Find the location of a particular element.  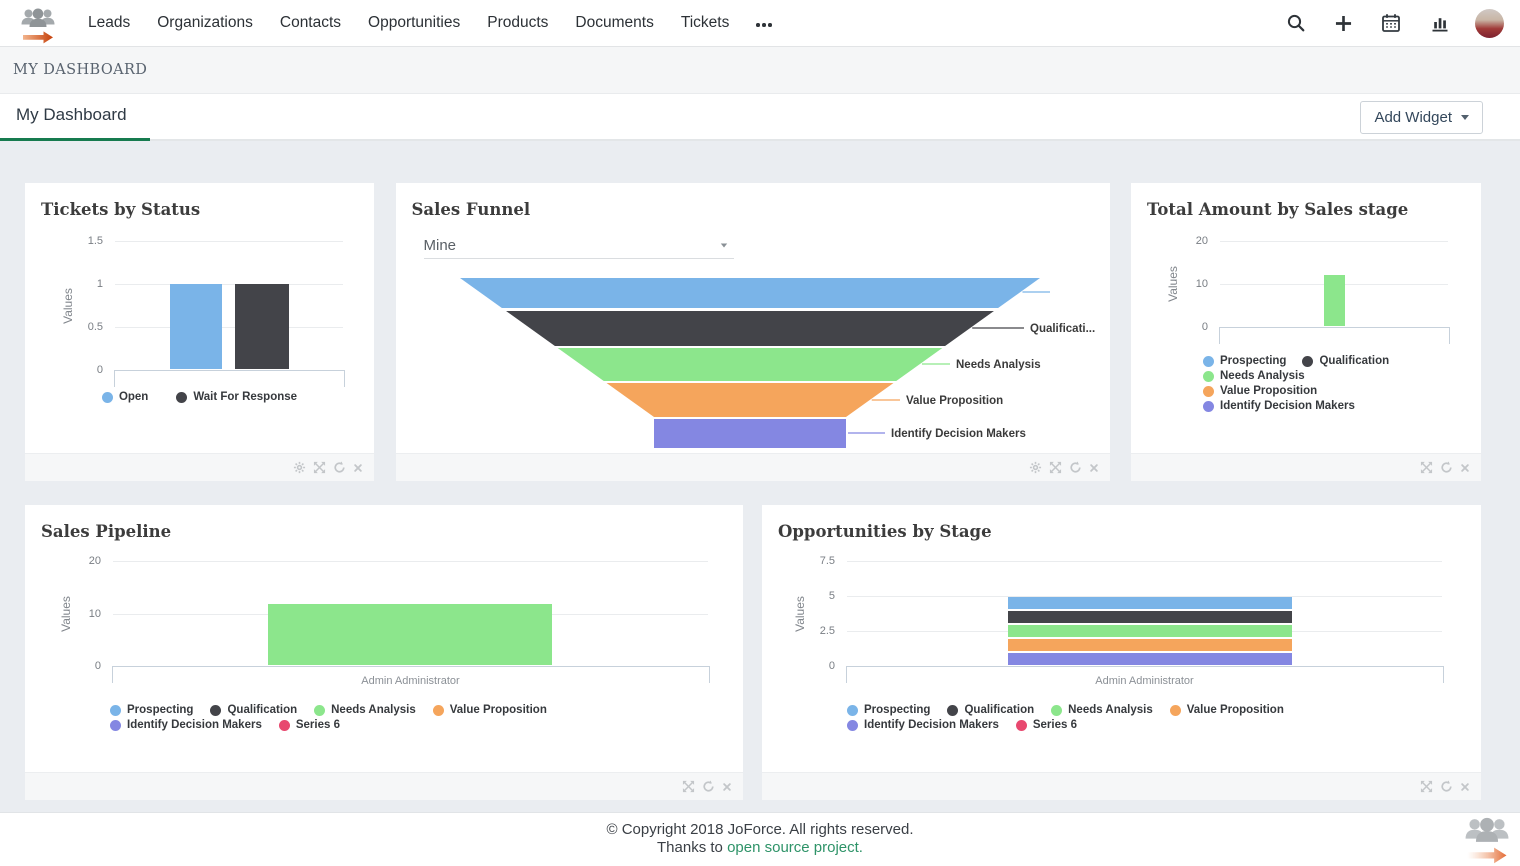

widget-title: Total Amount by Sales stage is located at coordinates (1278, 209).